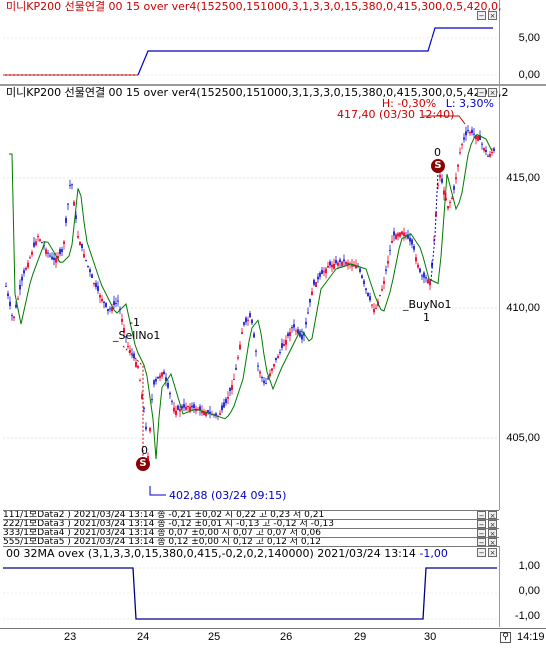  Describe the element at coordinates (529, 566) in the screenshot. I see `bottom-y-tick-1: 1,00` at that location.